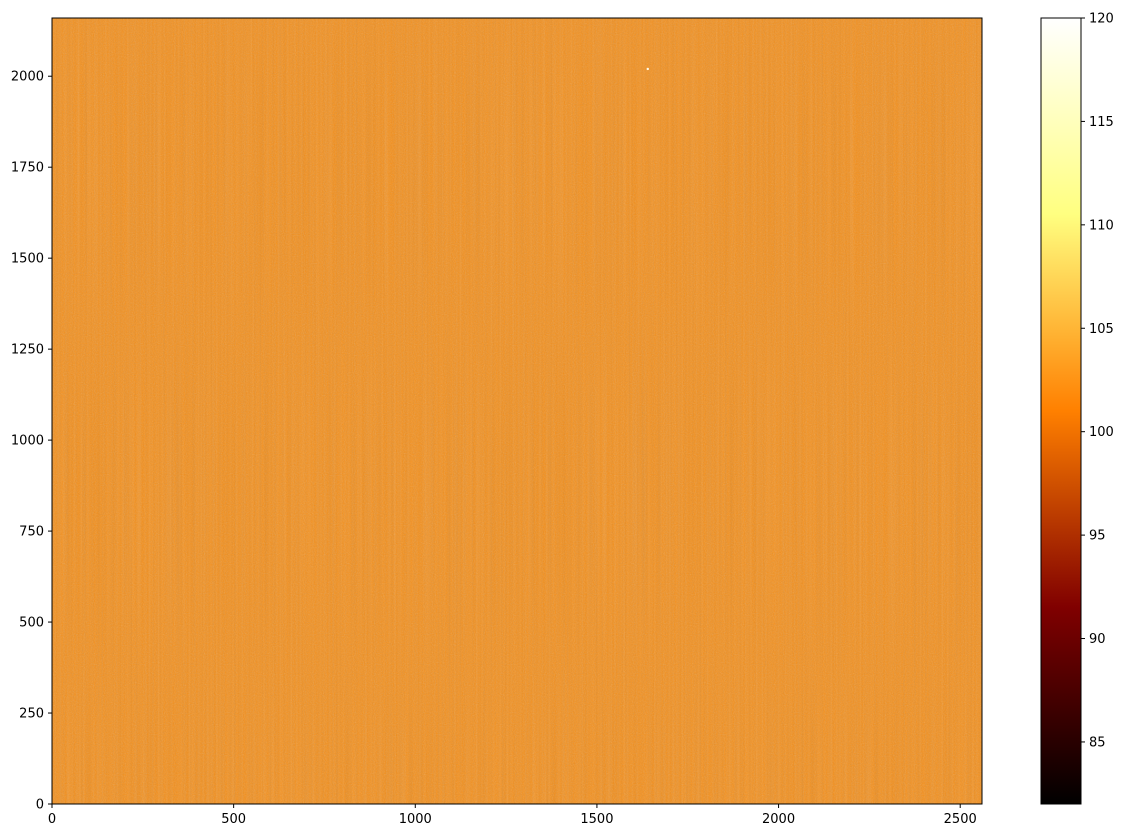 This screenshot has height=838, width=1126. Describe the element at coordinates (31, 623) in the screenshot. I see `y-tick-label: 500` at that location.